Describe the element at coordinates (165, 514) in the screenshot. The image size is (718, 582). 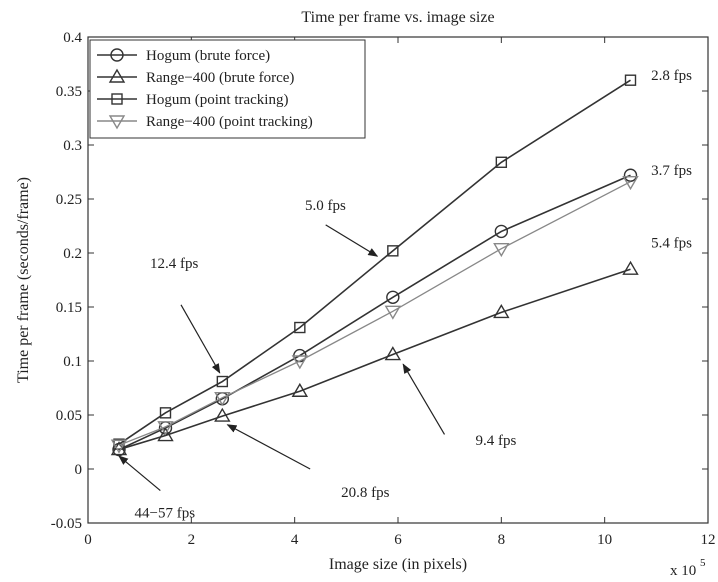
I see `annotation-label: 44−57 fps` at that location.